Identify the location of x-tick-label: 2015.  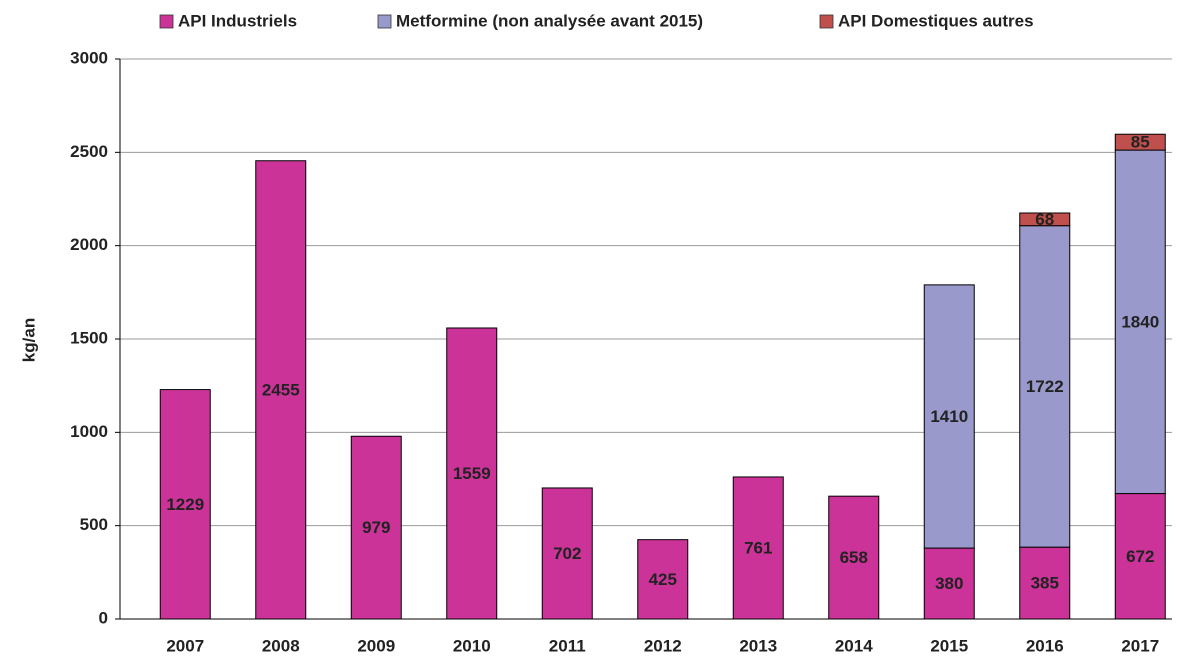
(949, 645).